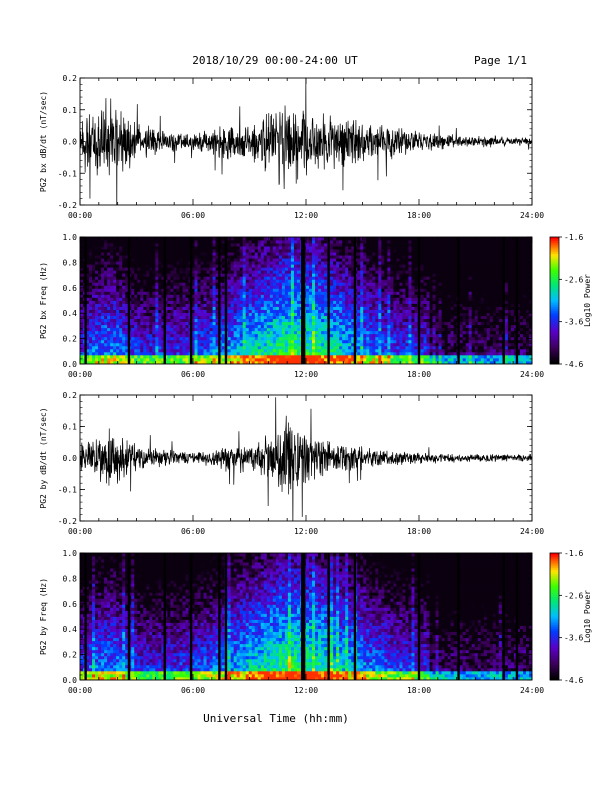 This screenshot has height=792, width=612. What do you see at coordinates (80, 215) in the screenshot?
I see `x-tick-label: 00:00` at bounding box center [80, 215].